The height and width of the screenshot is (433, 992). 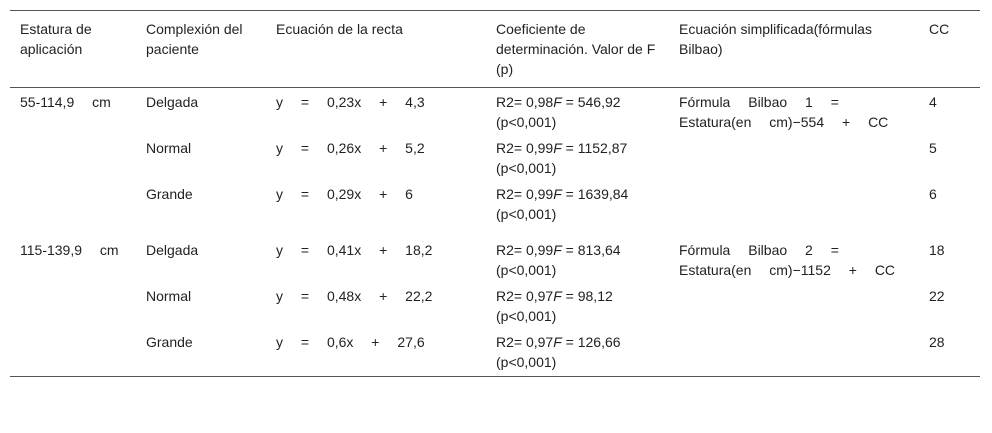 I want to click on coeficiente-cell: R2= 0,97F = 126,66 (p<0,001), so click(x=577, y=351).